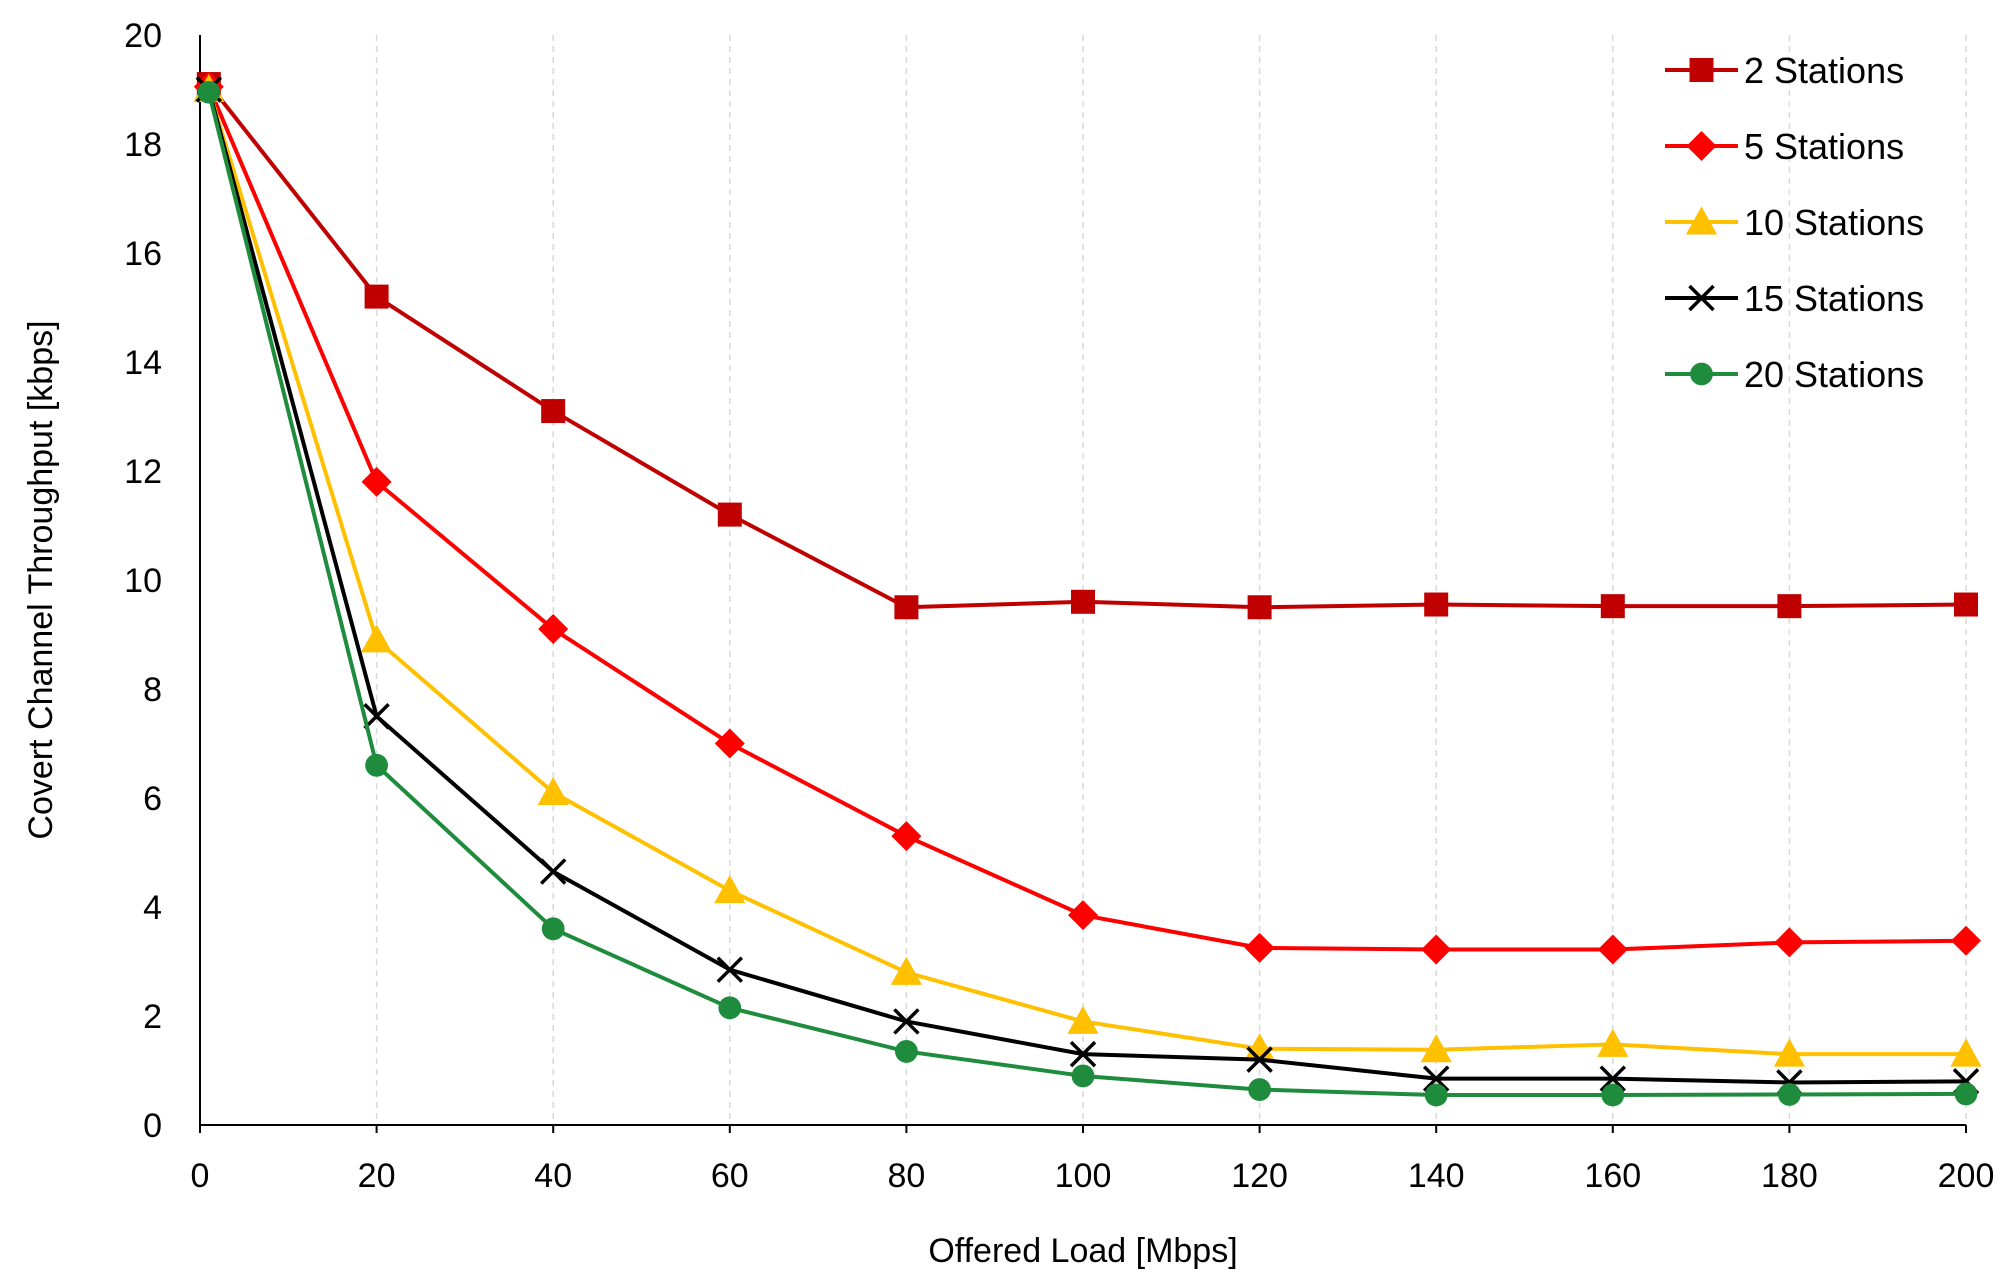 The height and width of the screenshot is (1285, 2016). I want to click on legend-item: 5 Stations, so click(1784, 146).